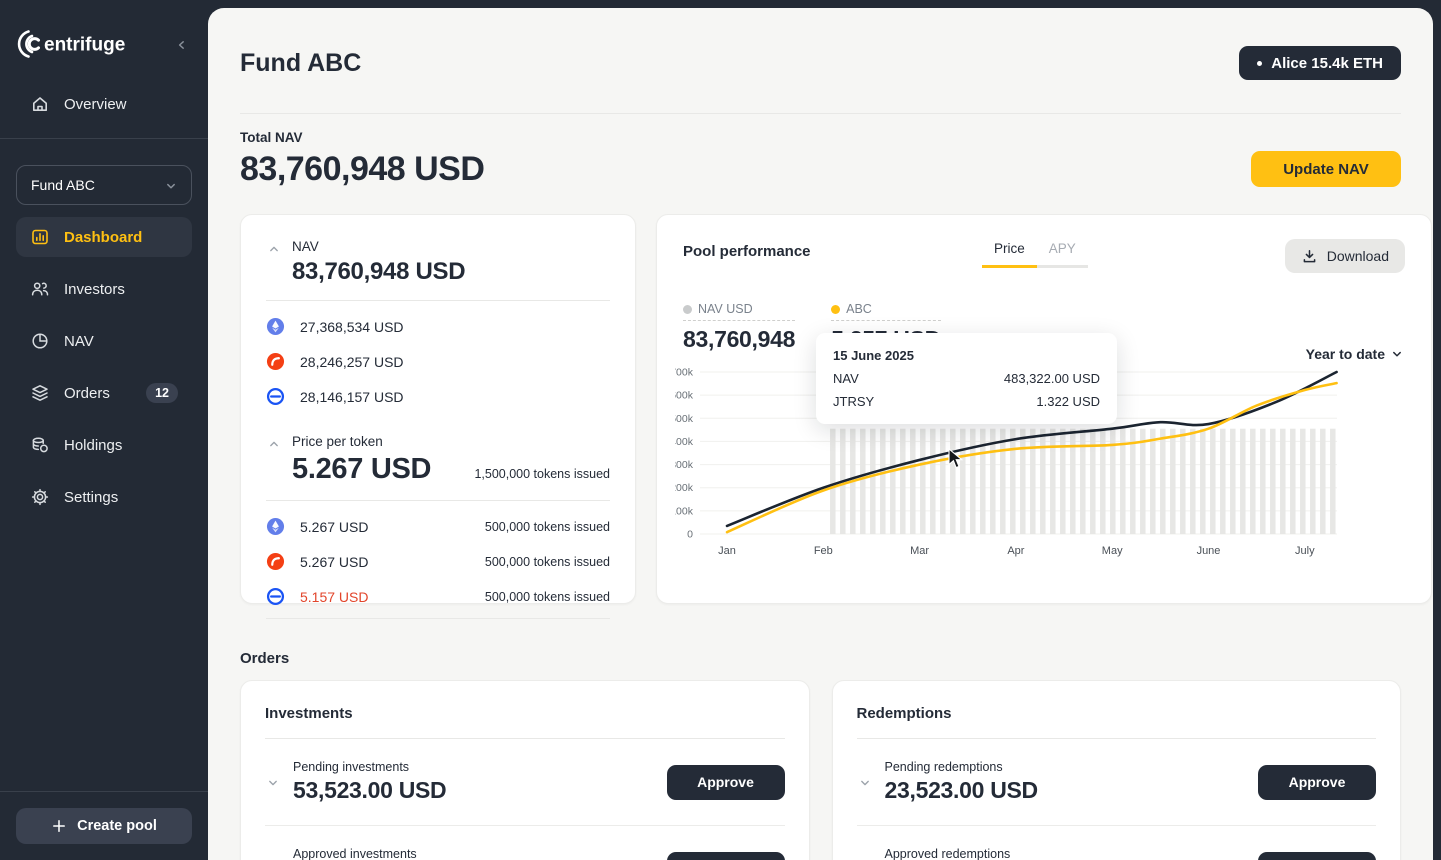 The image size is (1441, 860). Describe the element at coordinates (1326, 169) in the screenshot. I see `update-nav-button: Update NAV` at that location.